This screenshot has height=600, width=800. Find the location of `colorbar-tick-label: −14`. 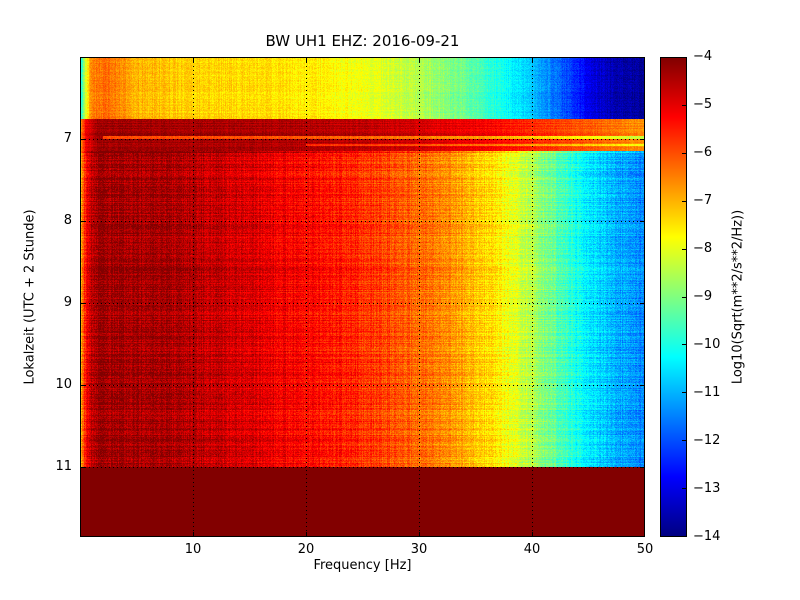

colorbar-tick-label: −14 is located at coordinates (707, 536).